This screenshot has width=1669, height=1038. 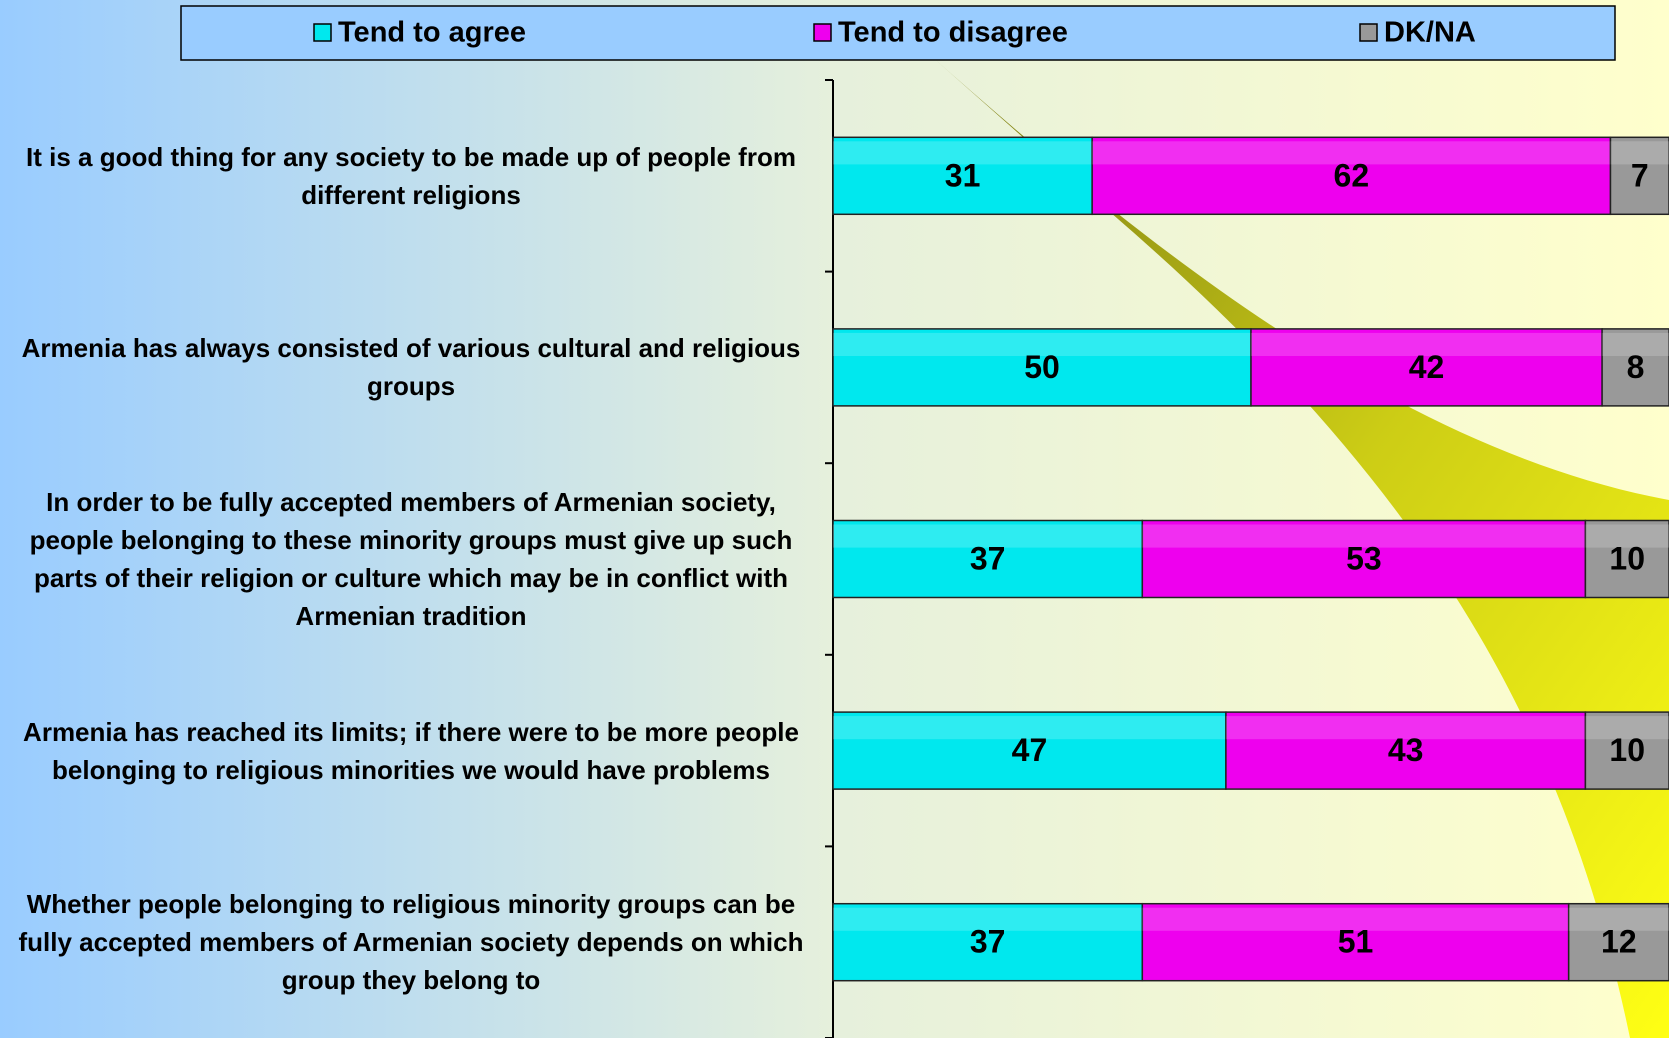 I want to click on data-label: 7, so click(x=1640, y=175).